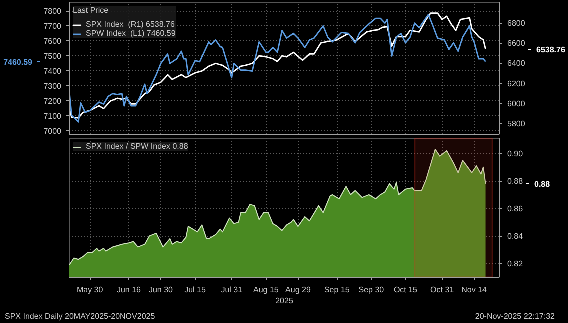 This screenshot has width=568, height=323. I want to click on y-tick-label: 7800, so click(53, 11).